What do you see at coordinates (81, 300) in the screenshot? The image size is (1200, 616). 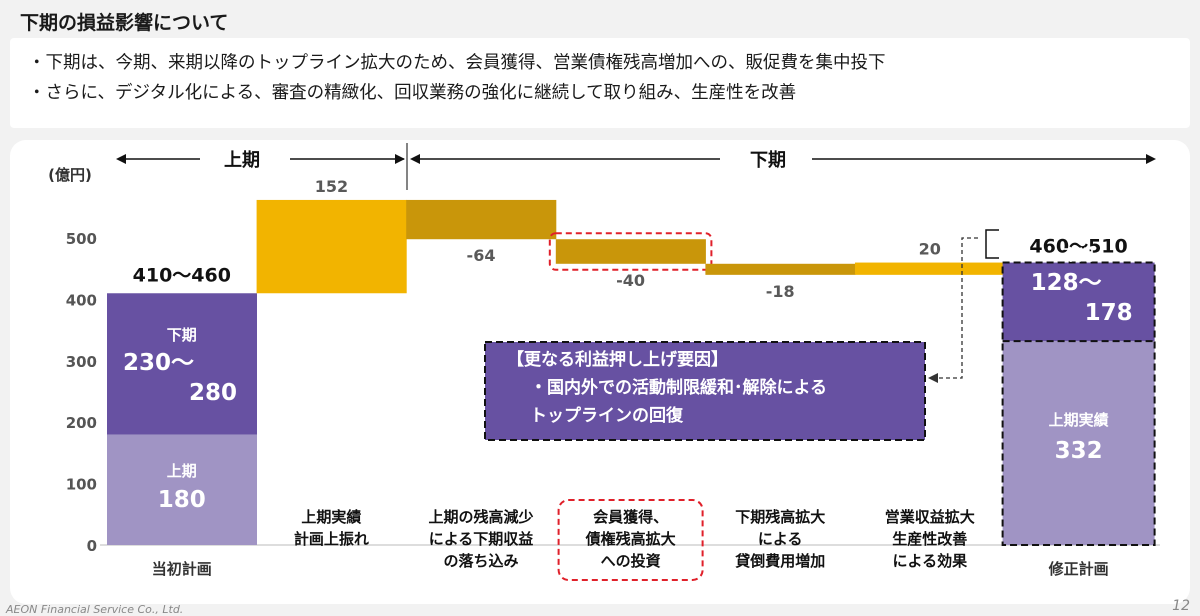 I see `y-tick-label: 400` at bounding box center [81, 300].